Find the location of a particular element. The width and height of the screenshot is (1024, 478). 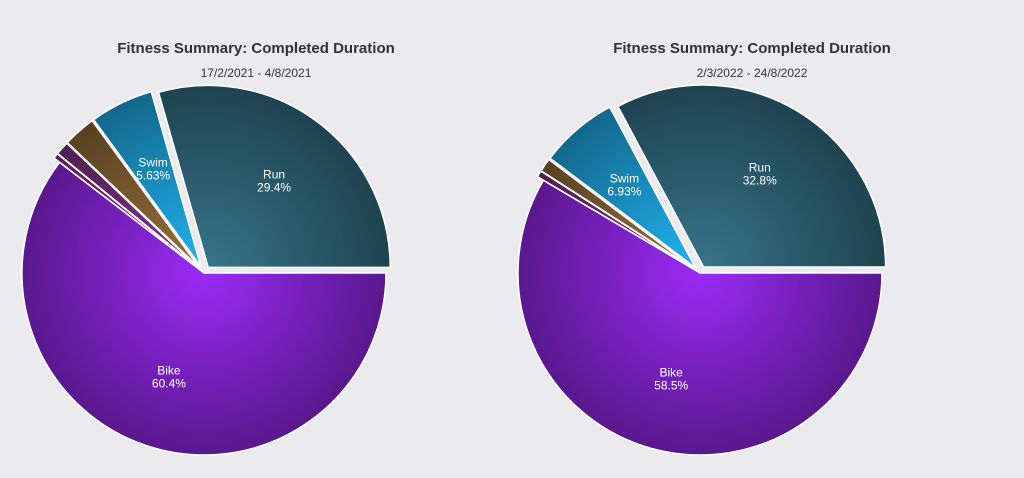

slice-percent: 32.8% is located at coordinates (760, 180).